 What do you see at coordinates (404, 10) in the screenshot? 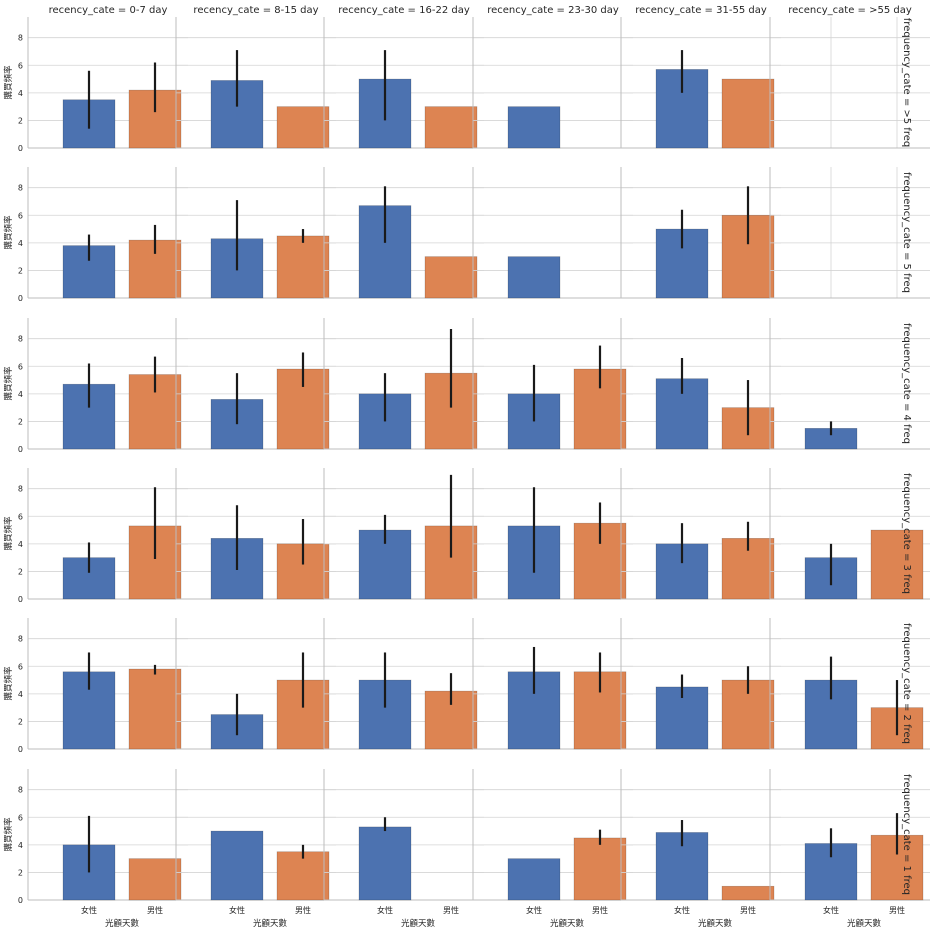
I see `column-title: recency_cate = 16-22 day` at bounding box center [404, 10].